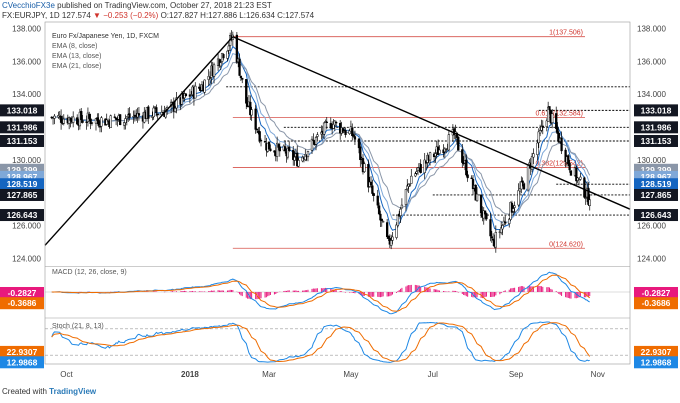 This screenshot has height=403, width=680. What do you see at coordinates (651, 160) in the screenshot?
I see `y-tick-label: 130.000` at bounding box center [651, 160].